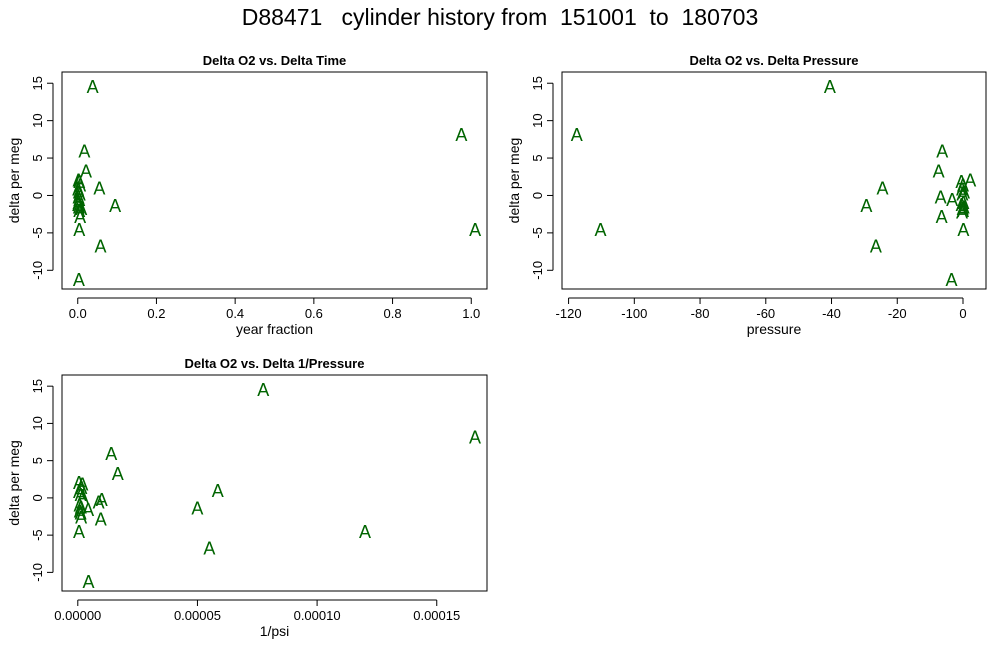  Describe the element at coordinates (37, 157) in the screenshot. I see `plot-1-y-tick-label: 5` at that location.